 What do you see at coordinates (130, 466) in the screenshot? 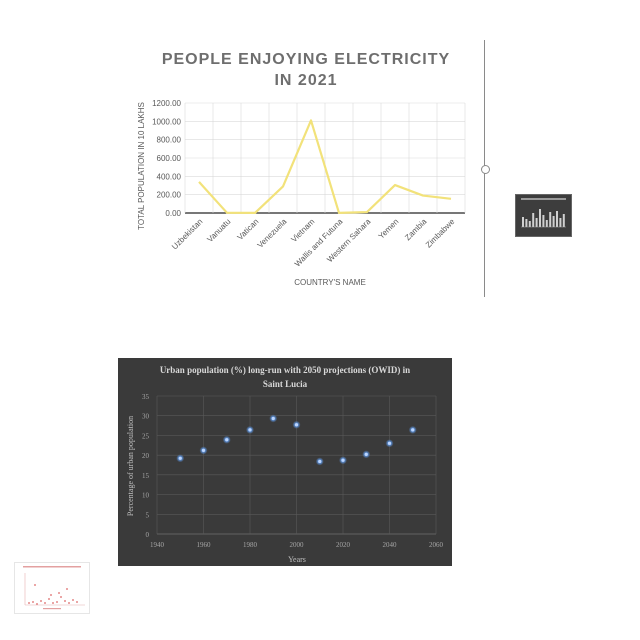
I see `y-axis-label: Percentage of urban population` at bounding box center [130, 466].